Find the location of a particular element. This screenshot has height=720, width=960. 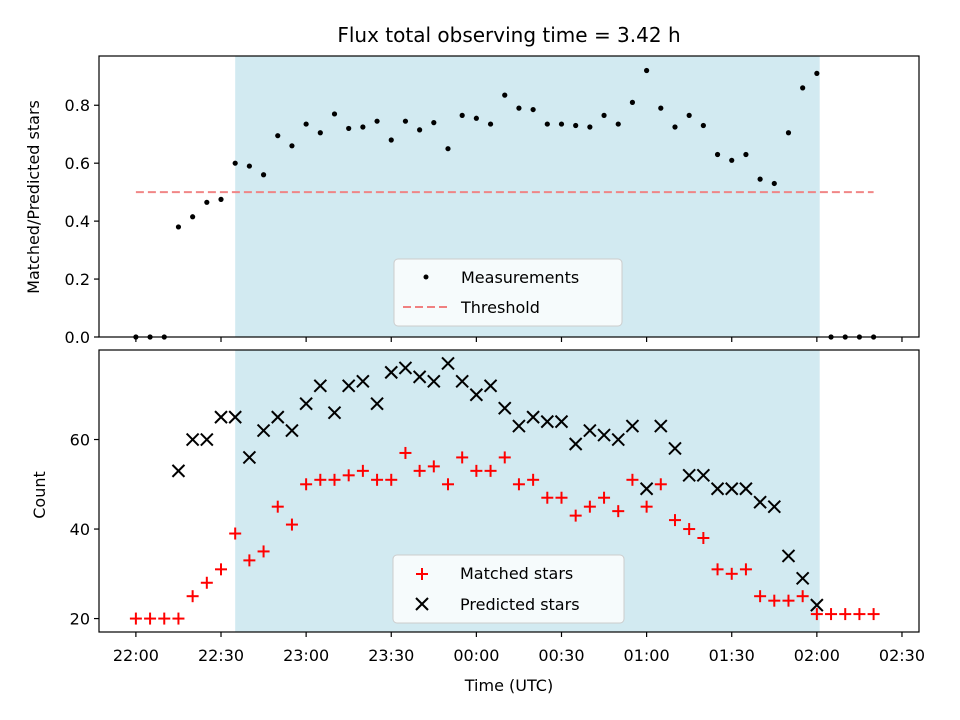

x-tick-label: 22:30 is located at coordinates (221, 655).